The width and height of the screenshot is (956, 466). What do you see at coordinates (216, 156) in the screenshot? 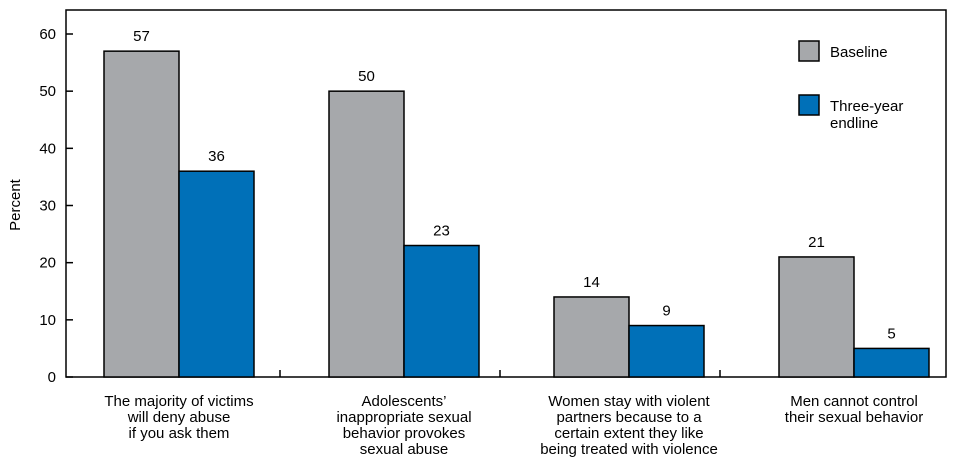
I see `bar-value-label: 36` at bounding box center [216, 156].